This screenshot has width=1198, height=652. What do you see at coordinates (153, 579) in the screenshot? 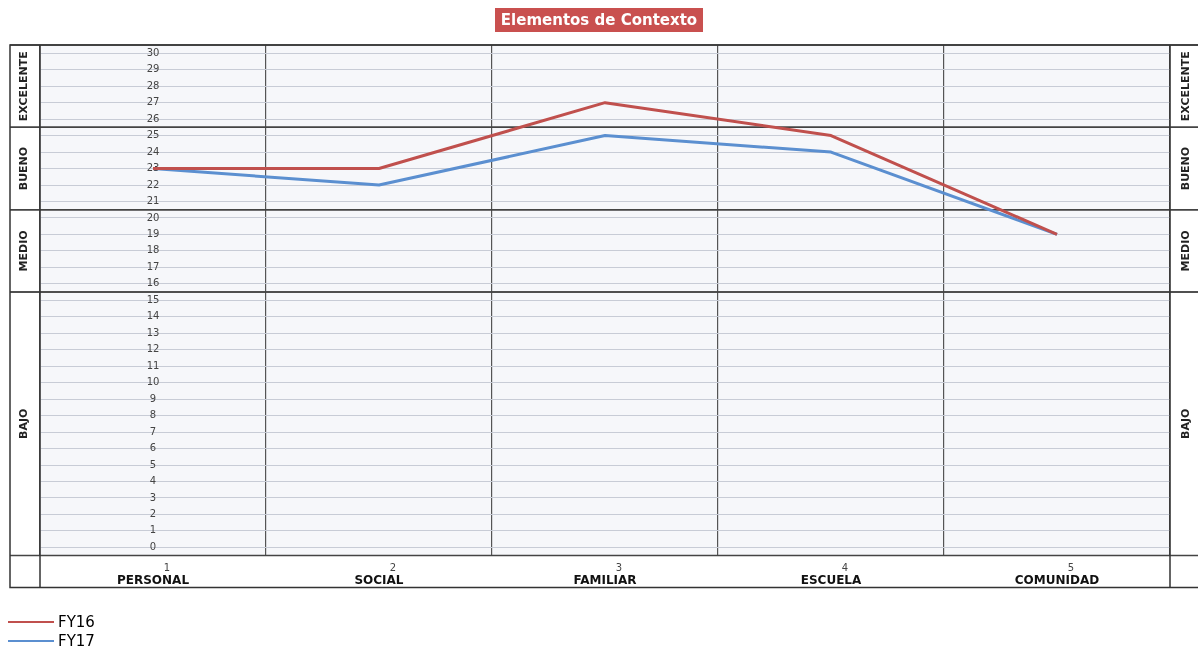
I see `x-tick-label: PERSONAL` at bounding box center [153, 579].